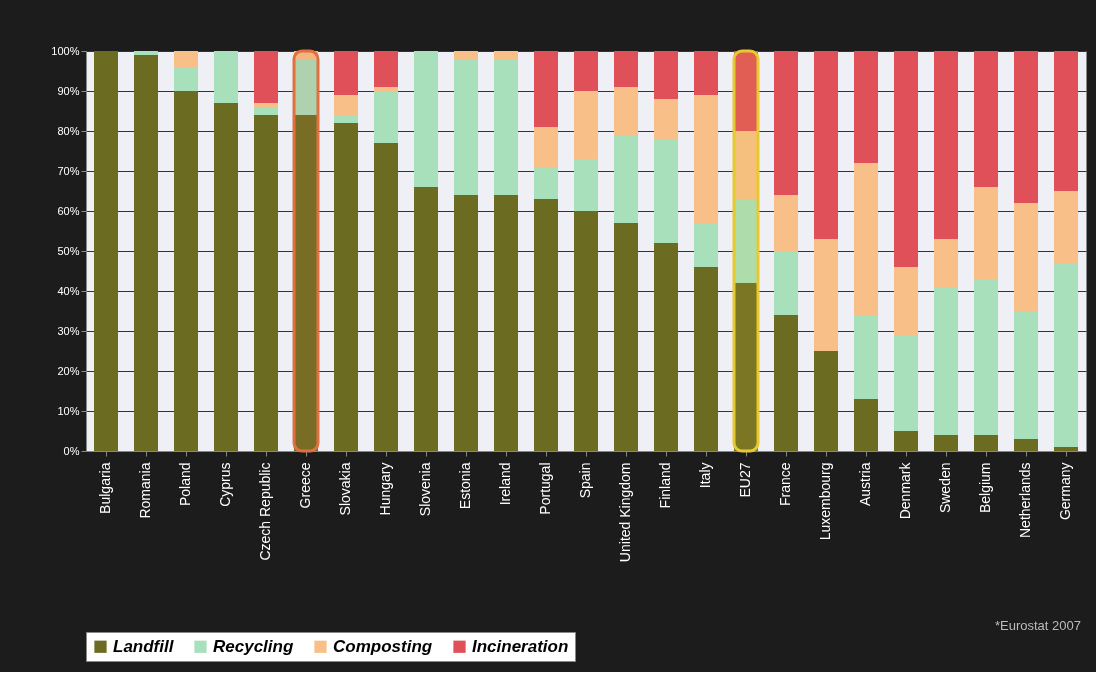  I want to click on y-tick-label: 20%, so click(68, 370).